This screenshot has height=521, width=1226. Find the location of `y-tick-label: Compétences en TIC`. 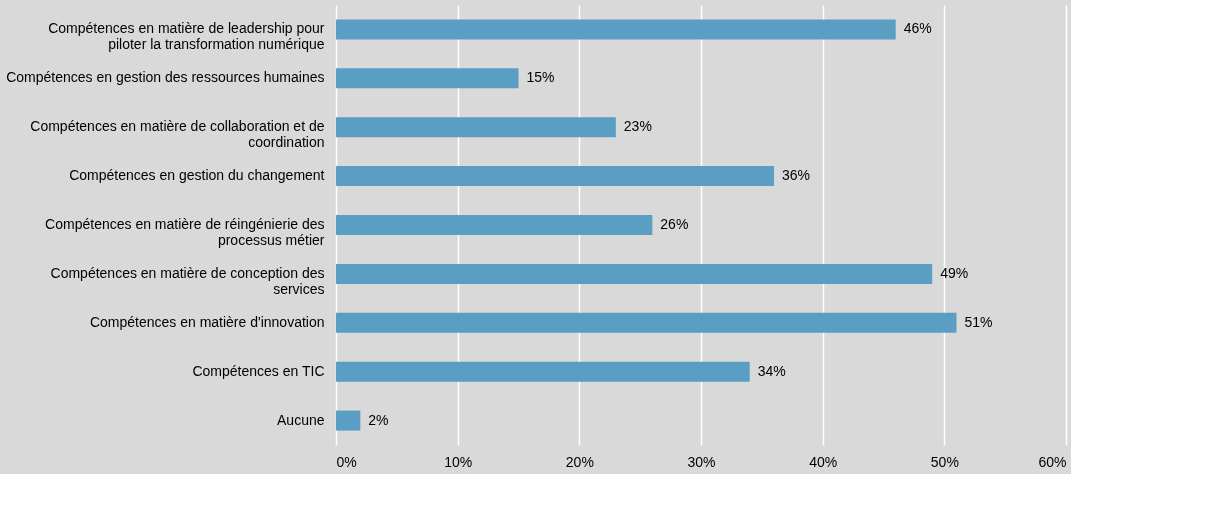

y-tick-label: Compétences en TIC is located at coordinates (258, 370).